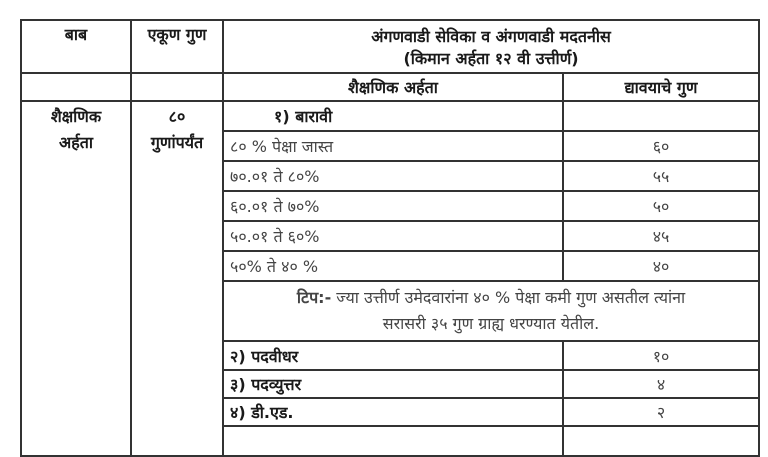  I want to click on header-edu-qualification: शैक्षणिक अर्हता, so click(393, 87).